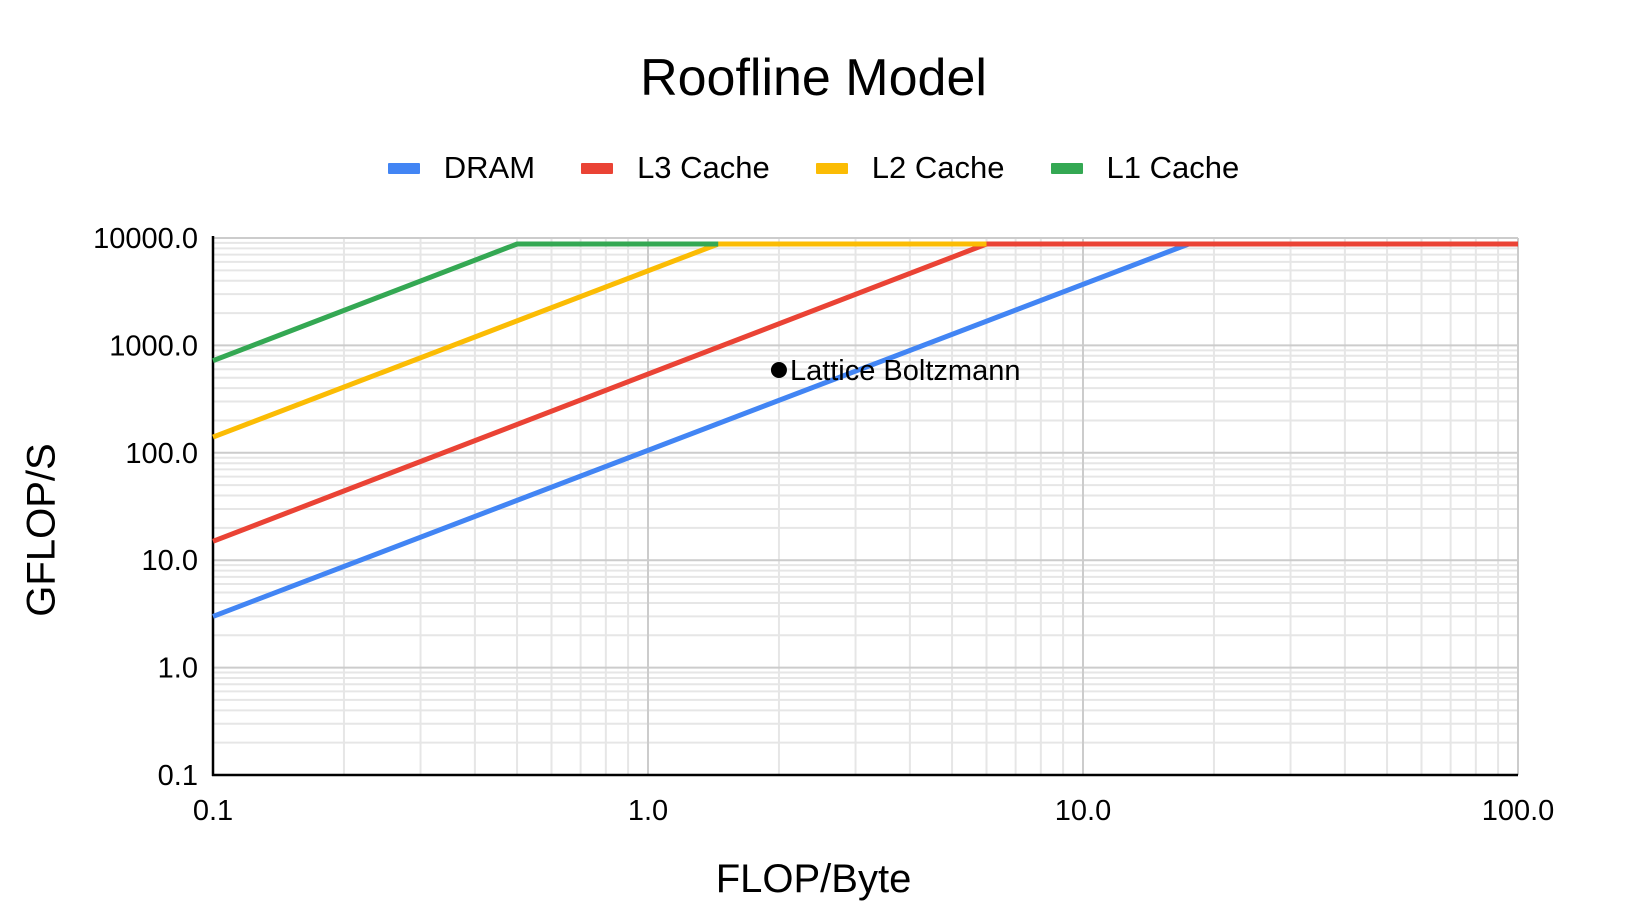  What do you see at coordinates (161, 454) in the screenshot?
I see `y-tick-label: 100.0` at bounding box center [161, 454].